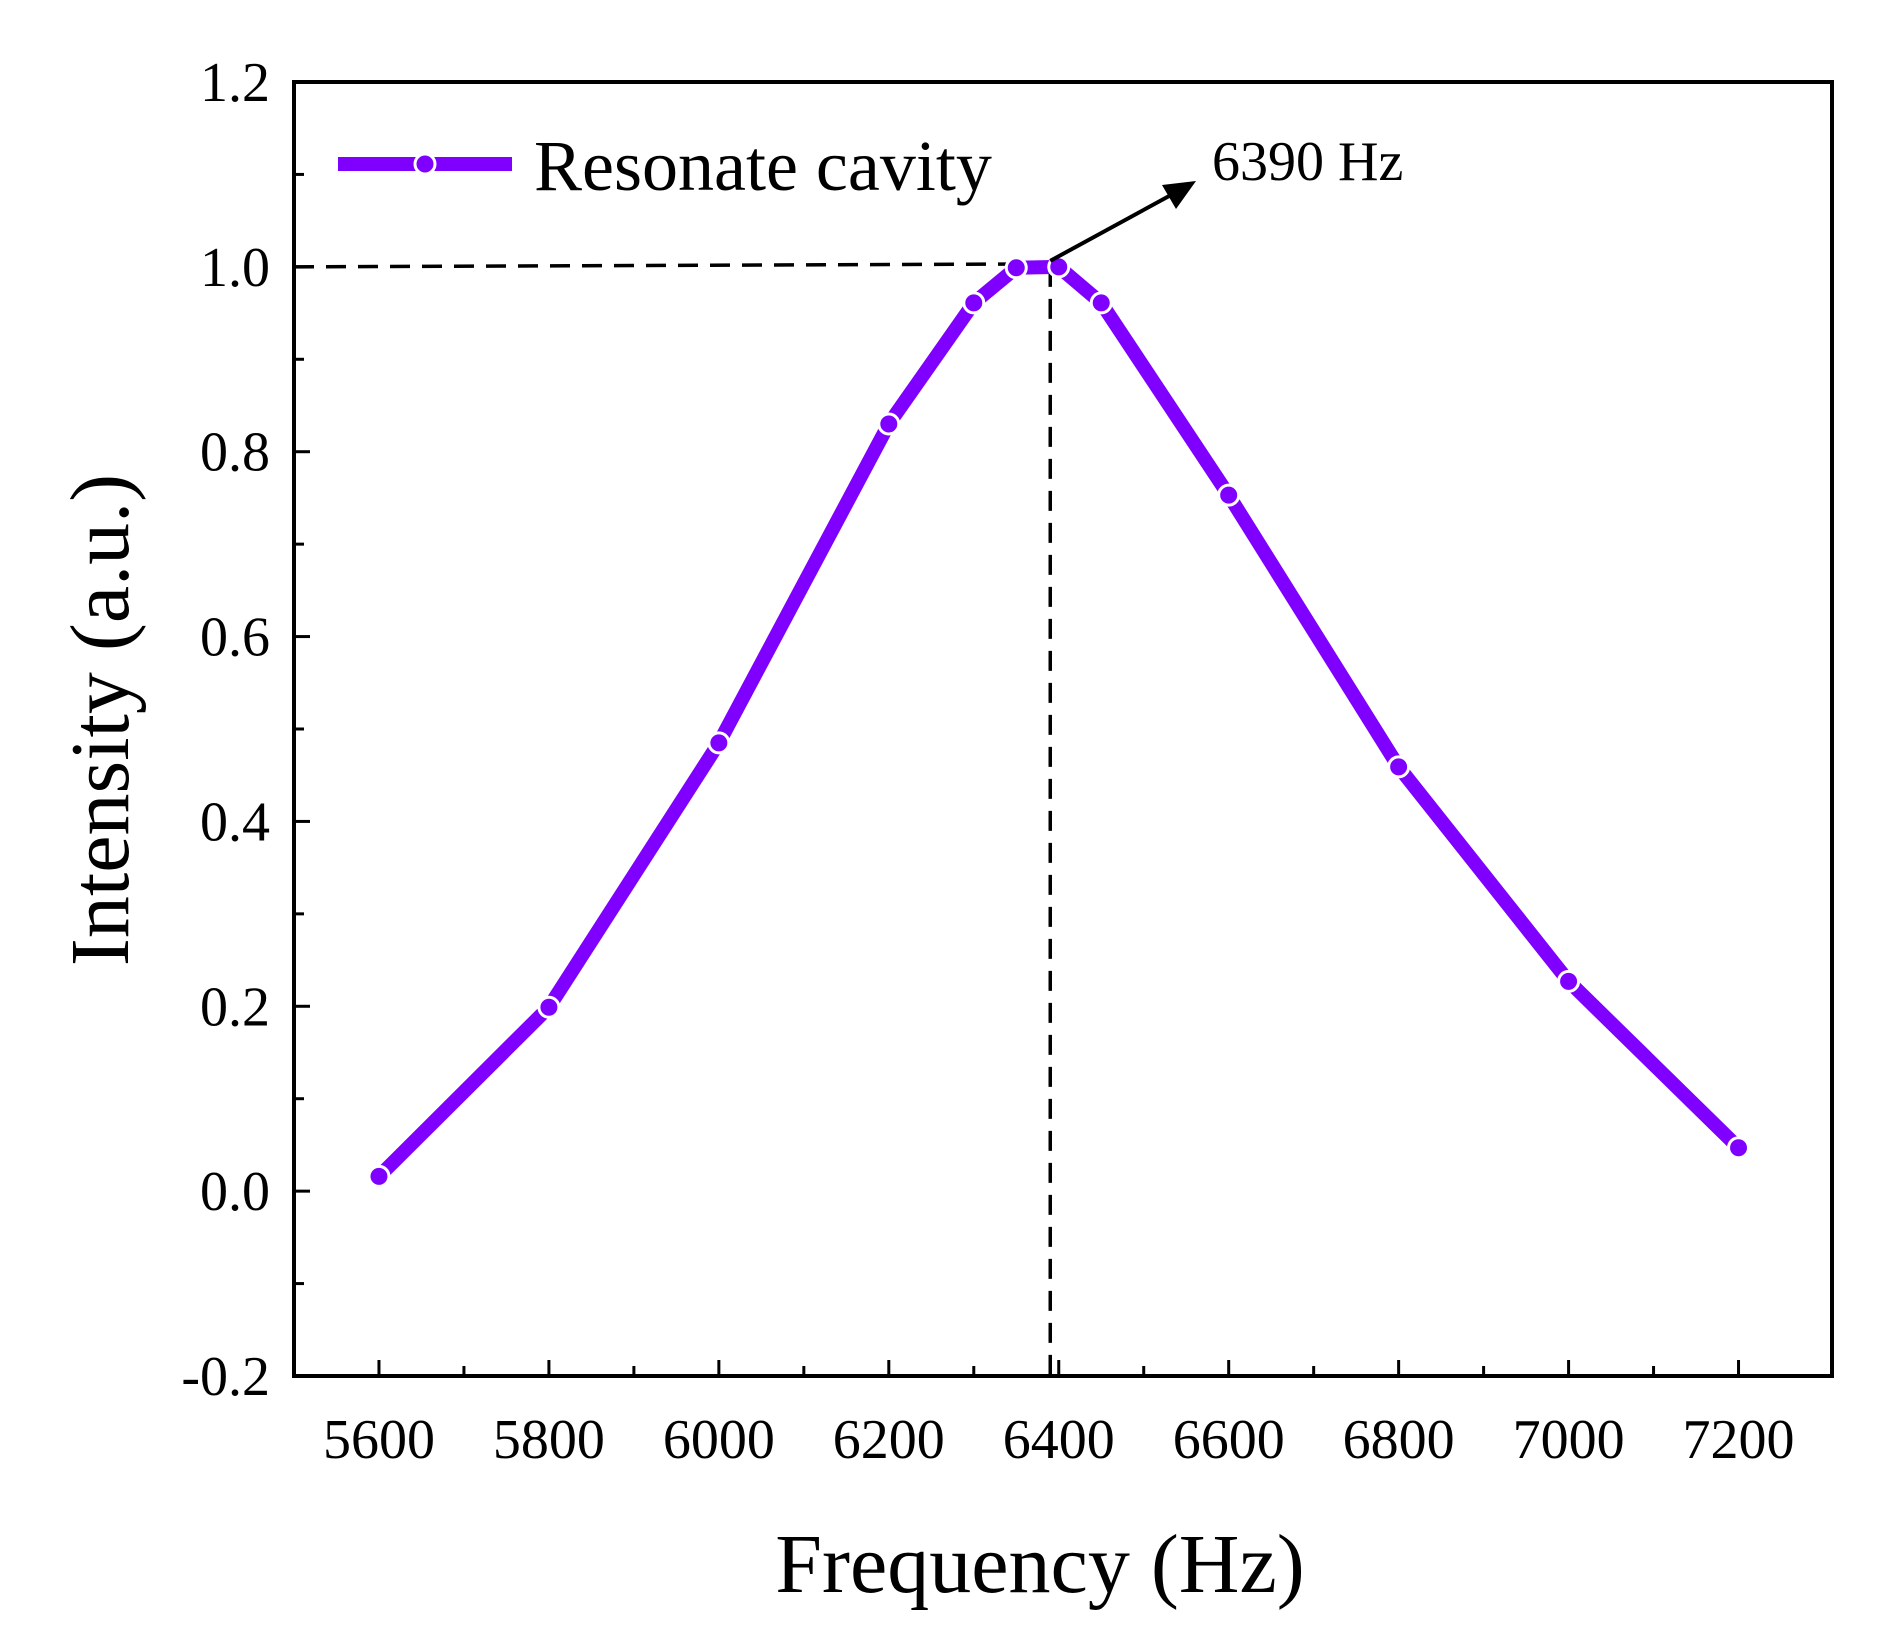  What do you see at coordinates (1307, 162) in the screenshot?
I see `annotation-label: 6390 Hz` at bounding box center [1307, 162].